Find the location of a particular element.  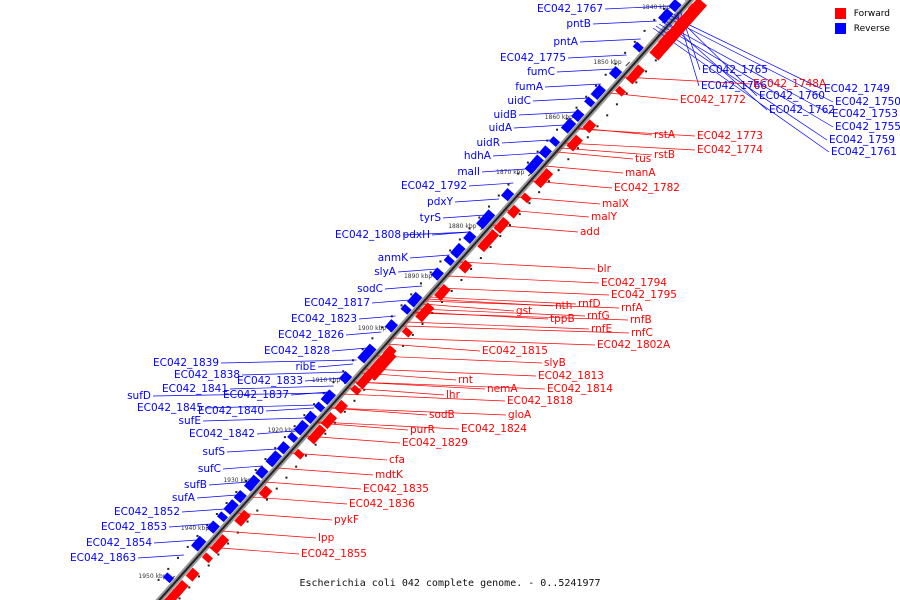

gene-label: EC042_1835 is located at coordinates (396, 489).